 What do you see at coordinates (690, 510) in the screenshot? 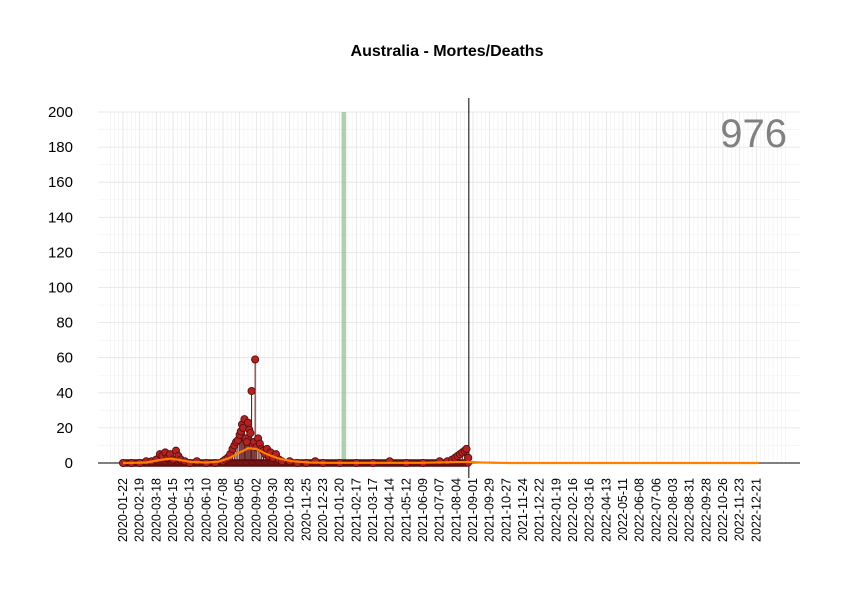
I see `x-tick-label: 2022-08-31` at bounding box center [690, 510].